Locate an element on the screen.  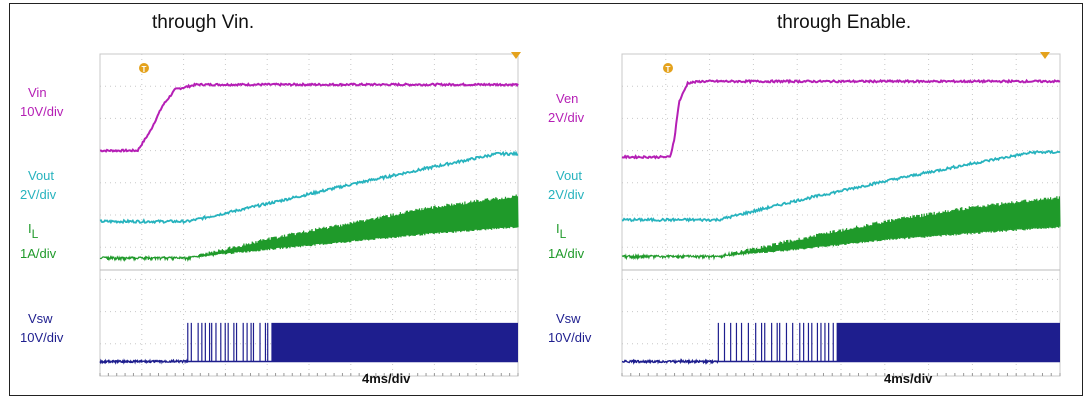
channel-label-ven: Ven is located at coordinates (567, 98).